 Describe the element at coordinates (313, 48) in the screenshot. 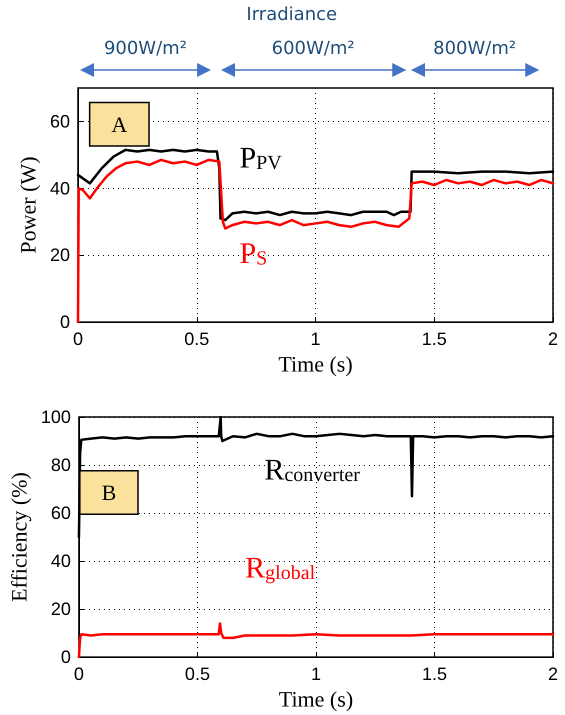

I see `text: 600W/m²` at that location.